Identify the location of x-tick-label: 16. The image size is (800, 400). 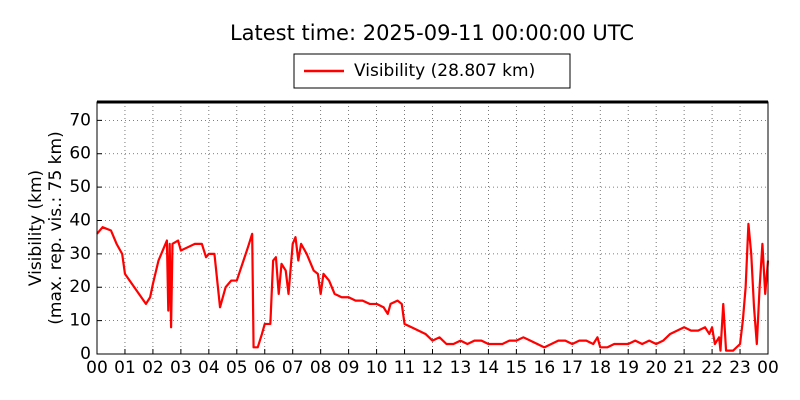
(545, 368).